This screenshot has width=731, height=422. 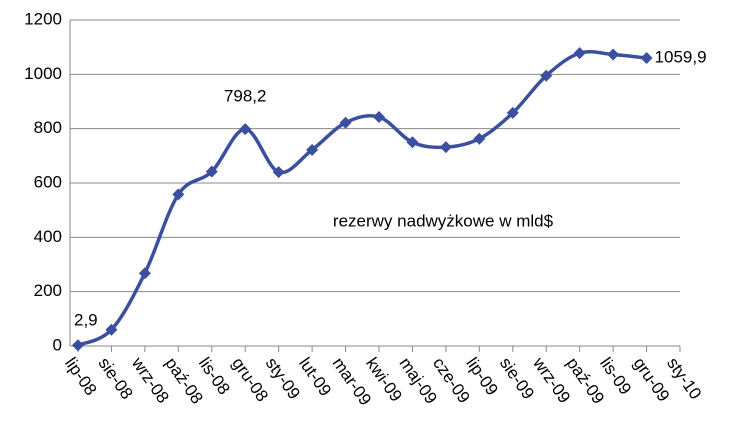 I want to click on y-tick-label: 800, so click(x=48, y=127).